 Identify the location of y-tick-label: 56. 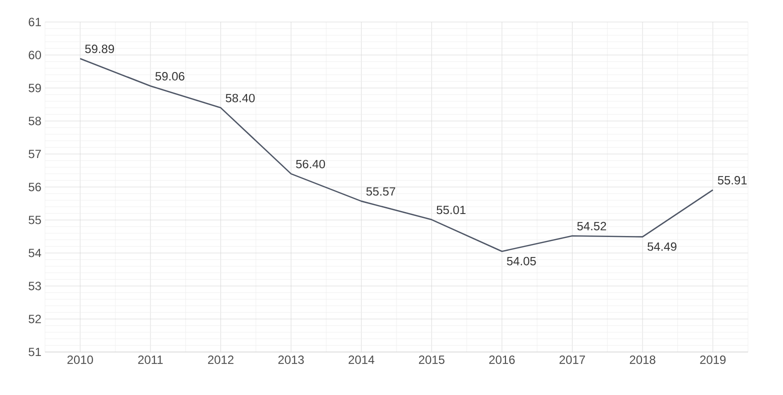
(34, 187).